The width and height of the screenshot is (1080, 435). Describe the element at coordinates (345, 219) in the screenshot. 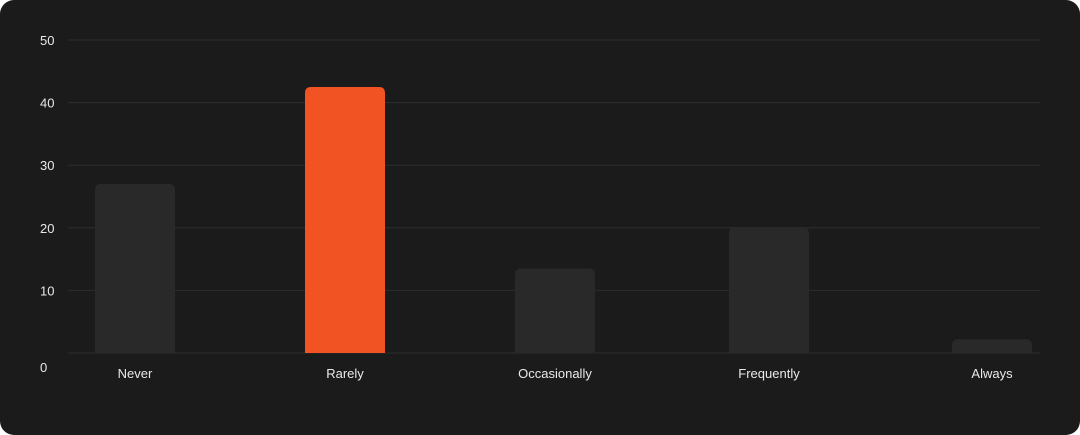

I see `bar-rarely` at that location.